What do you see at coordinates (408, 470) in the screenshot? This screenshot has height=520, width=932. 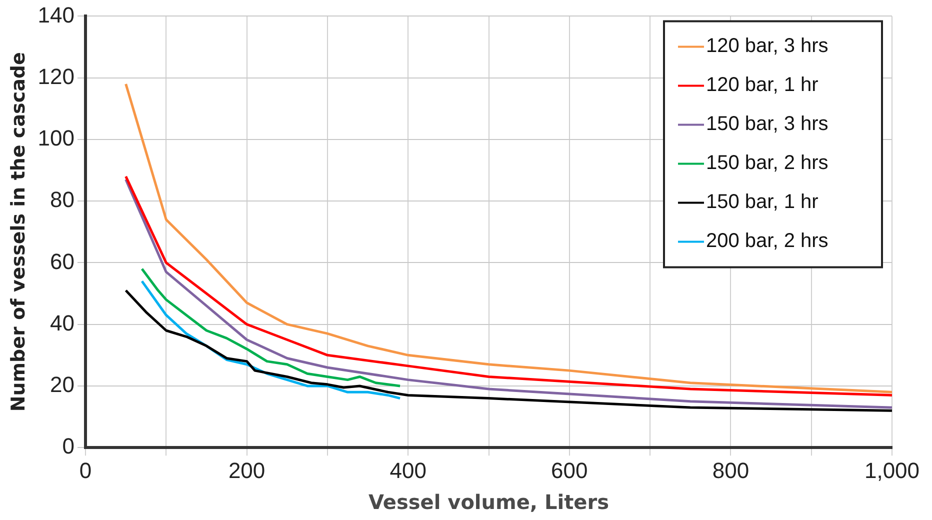 I see `x-tick-label: 400` at bounding box center [408, 470].